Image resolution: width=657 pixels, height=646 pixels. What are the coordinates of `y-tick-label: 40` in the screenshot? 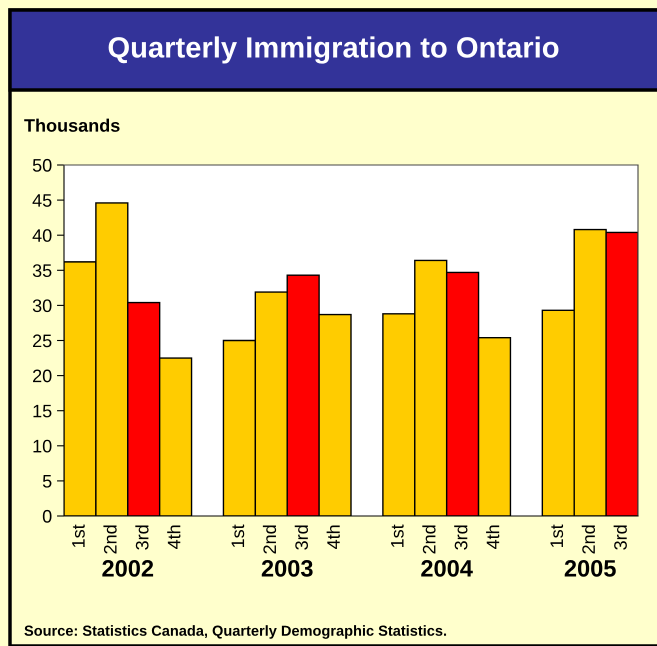 It's located at (42, 235).